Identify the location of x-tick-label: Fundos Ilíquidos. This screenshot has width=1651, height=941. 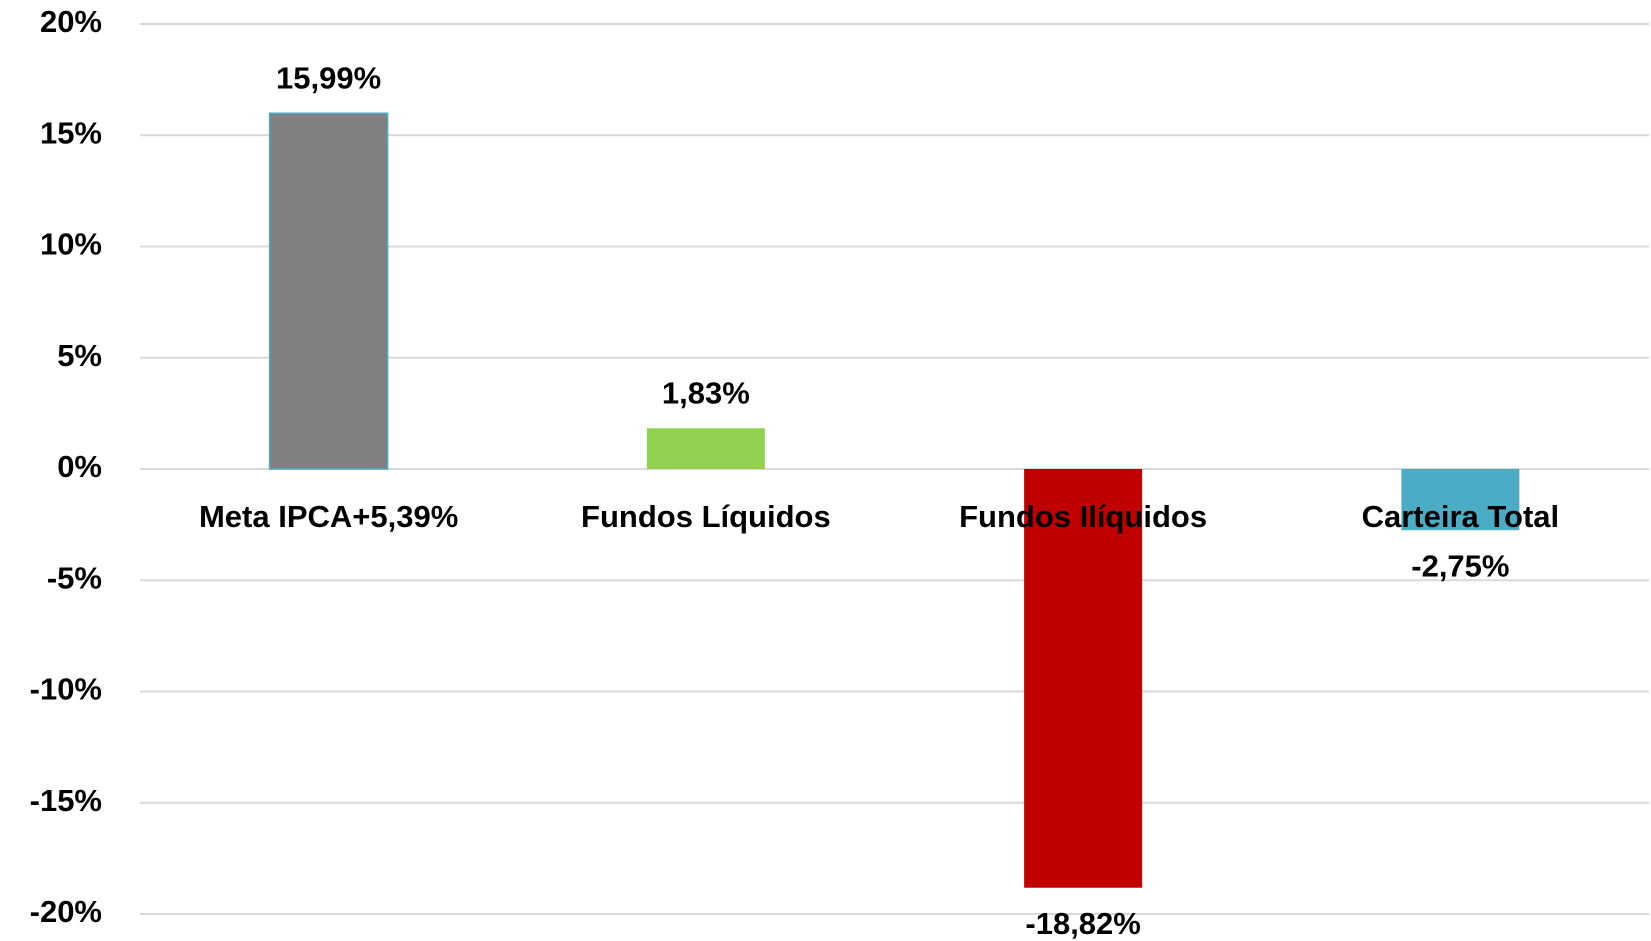
(1083, 516).